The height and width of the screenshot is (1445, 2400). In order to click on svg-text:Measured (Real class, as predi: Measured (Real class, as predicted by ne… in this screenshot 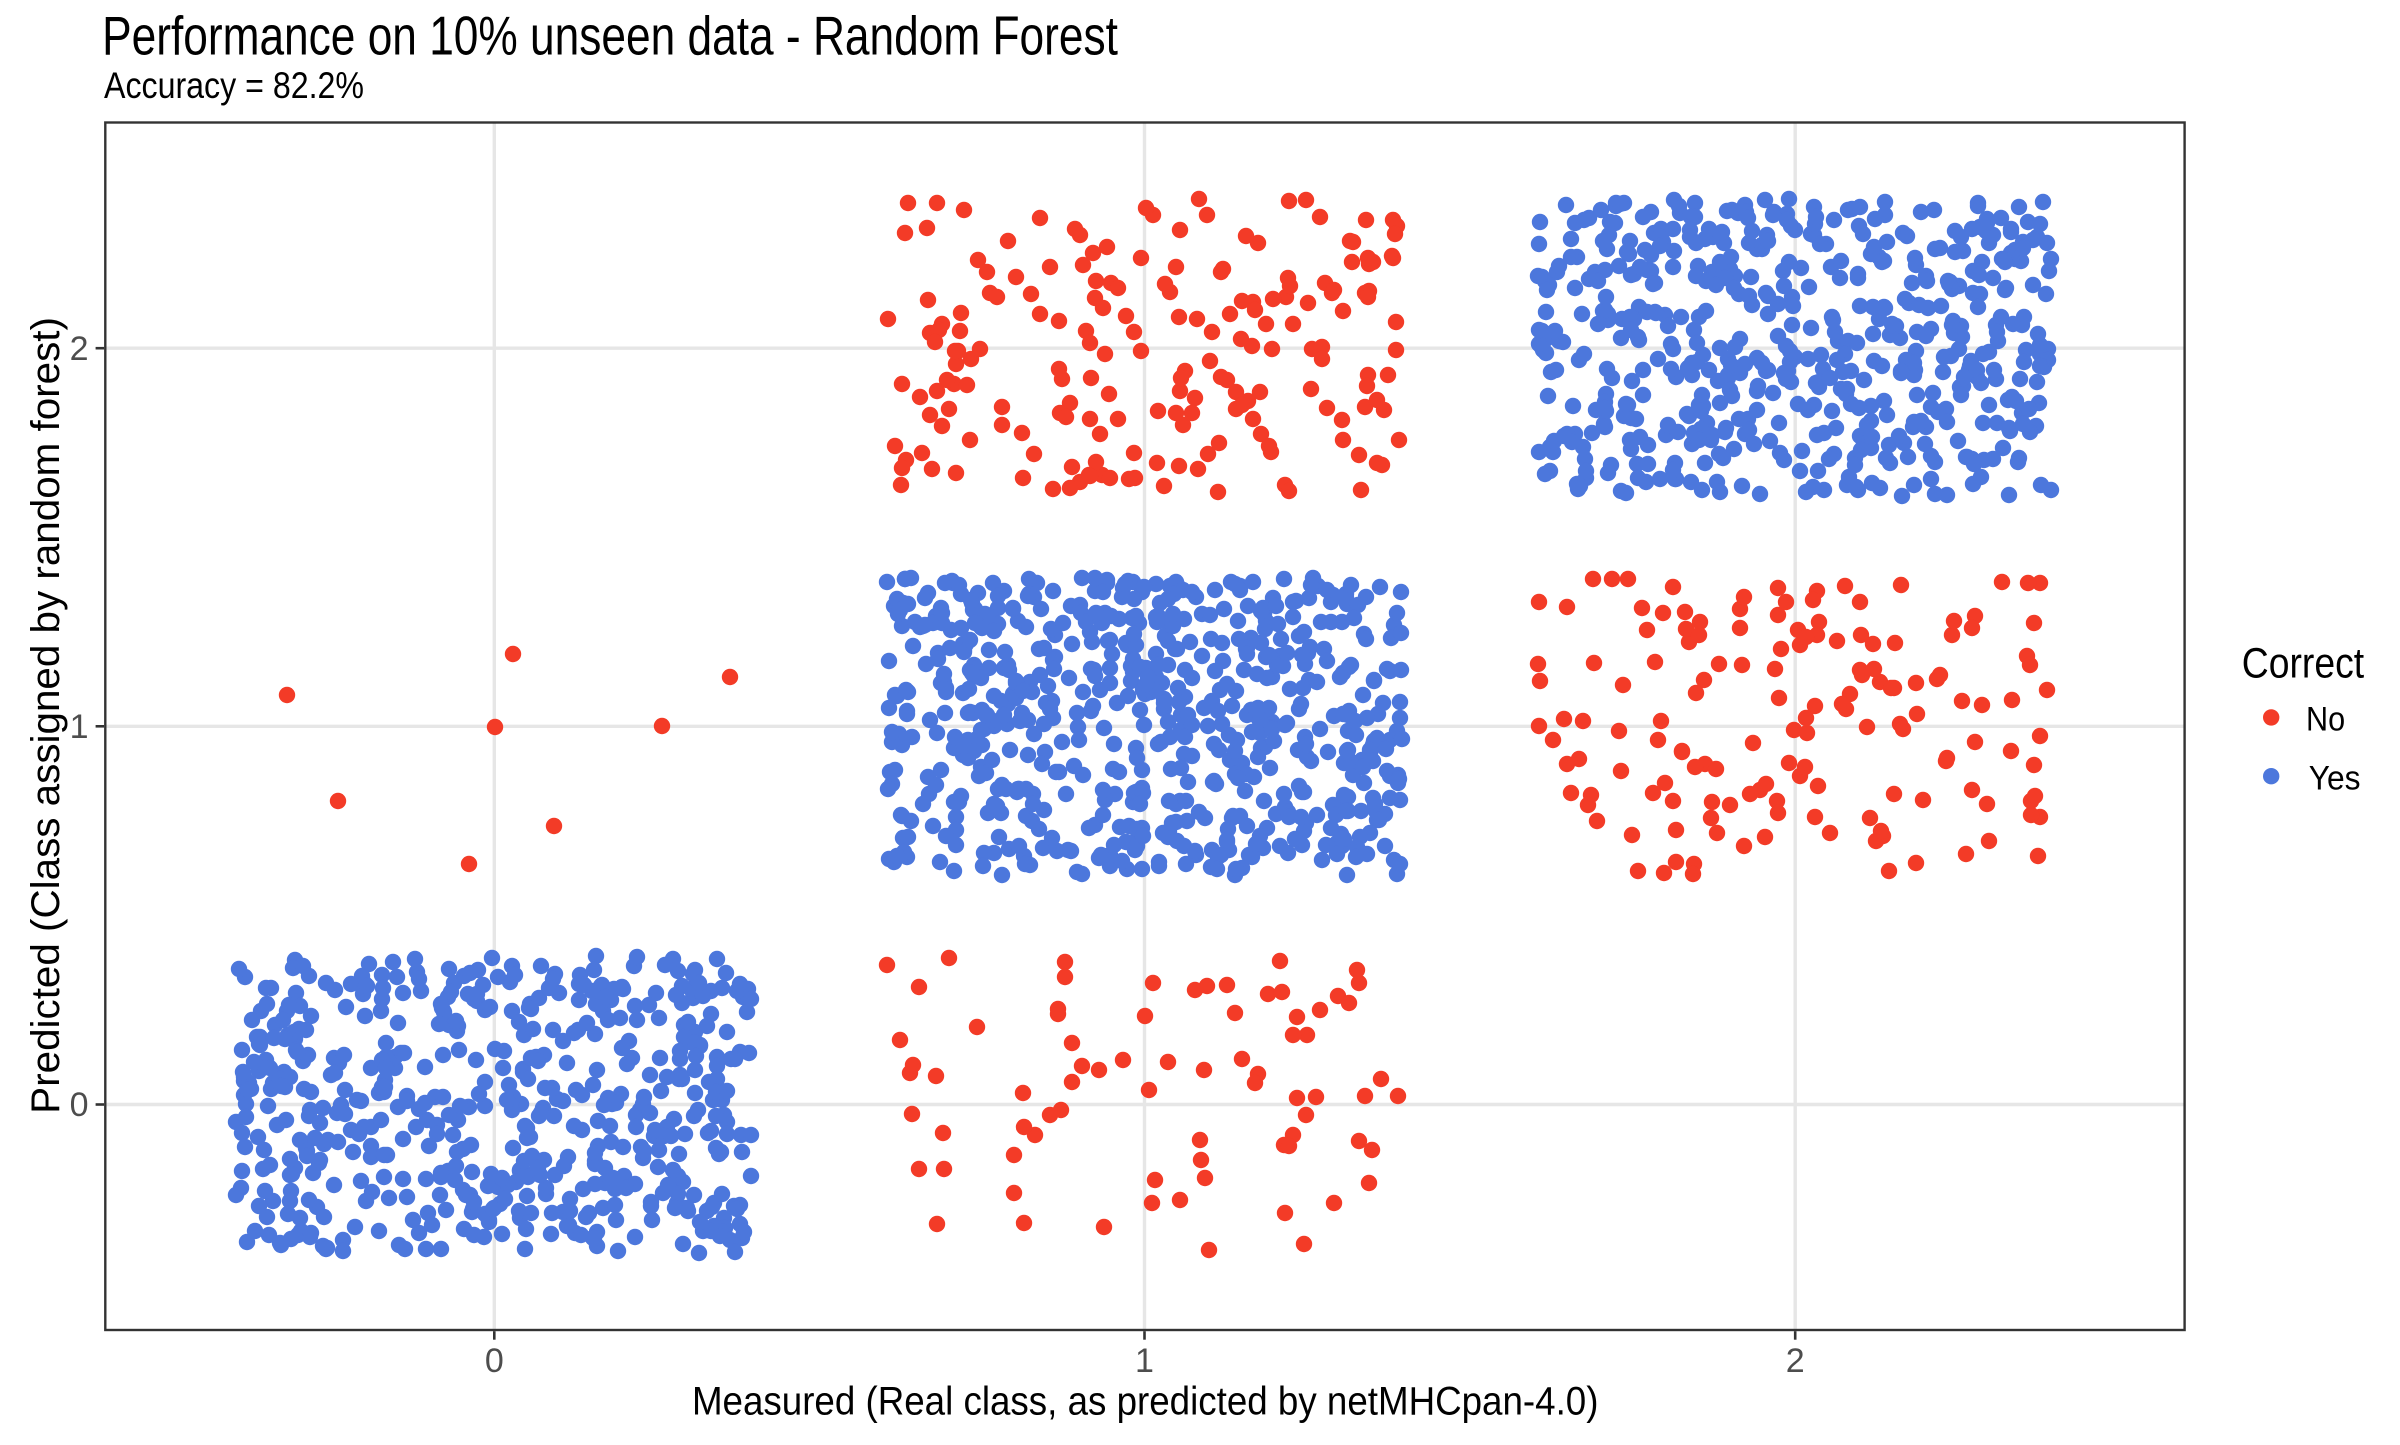, I will do `click(1145, 1401)`.